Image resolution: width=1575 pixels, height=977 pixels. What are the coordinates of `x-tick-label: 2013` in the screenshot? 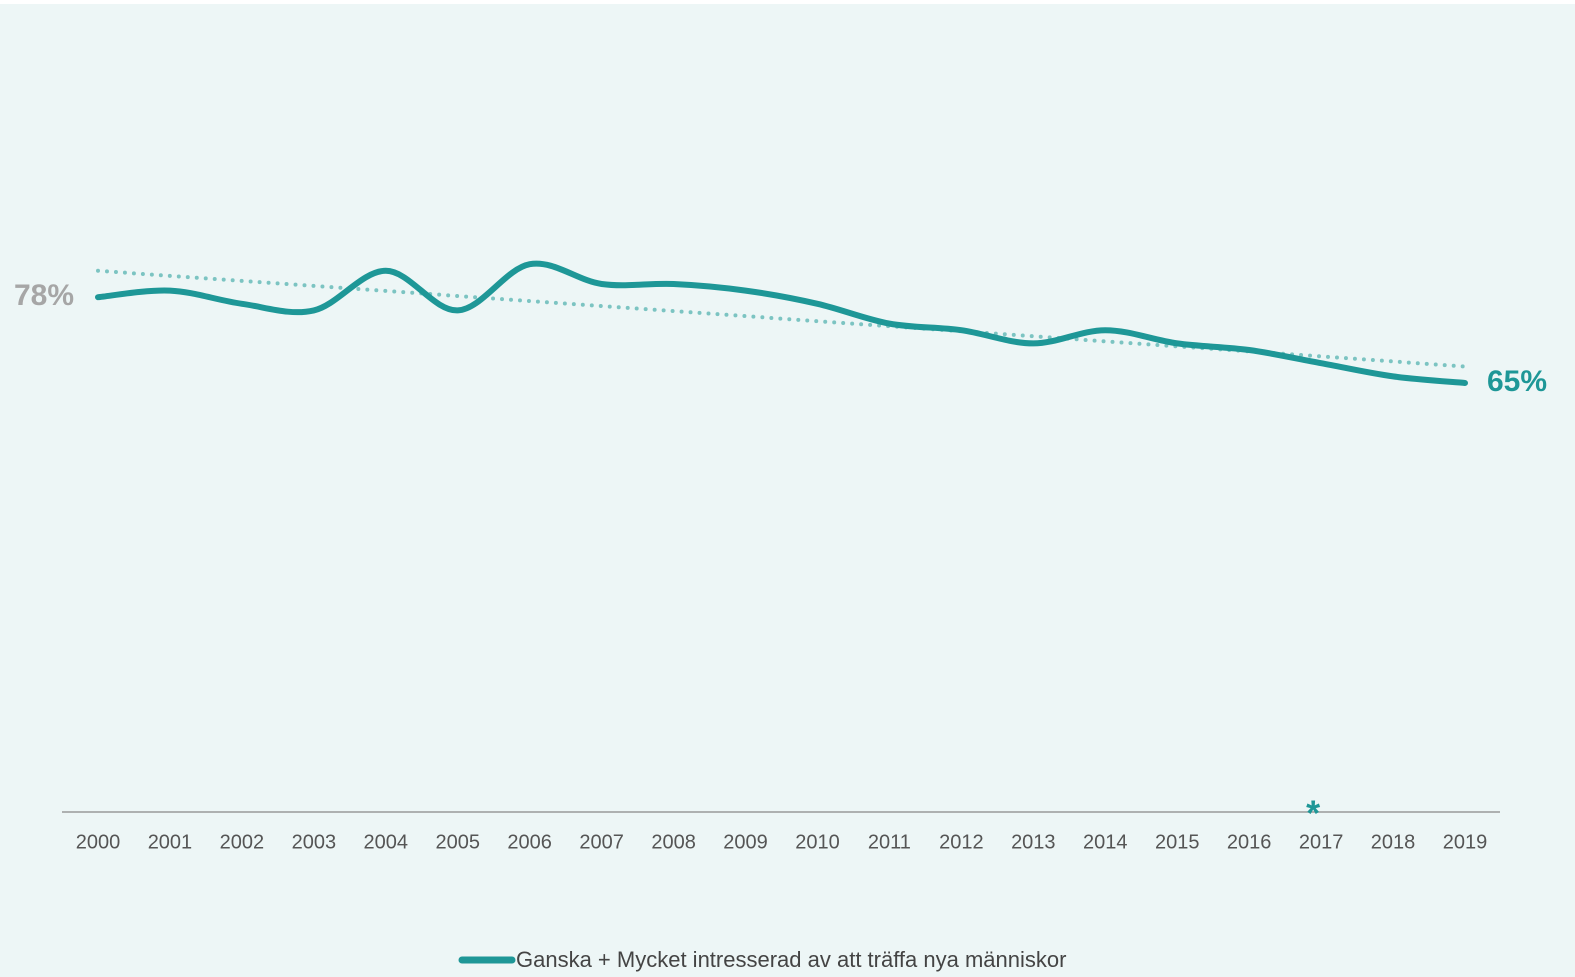 It's located at (1033, 842).